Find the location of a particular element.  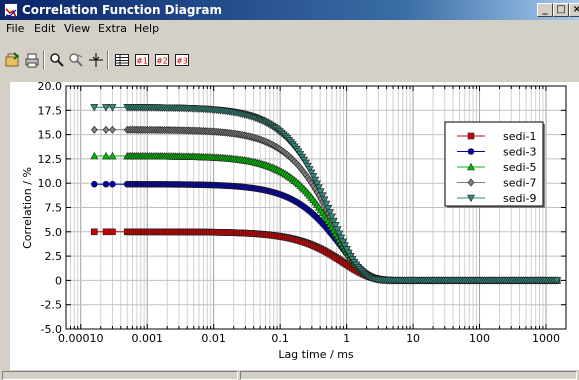

legend-label-sedi-5: sedi-5 is located at coordinates (520, 167).